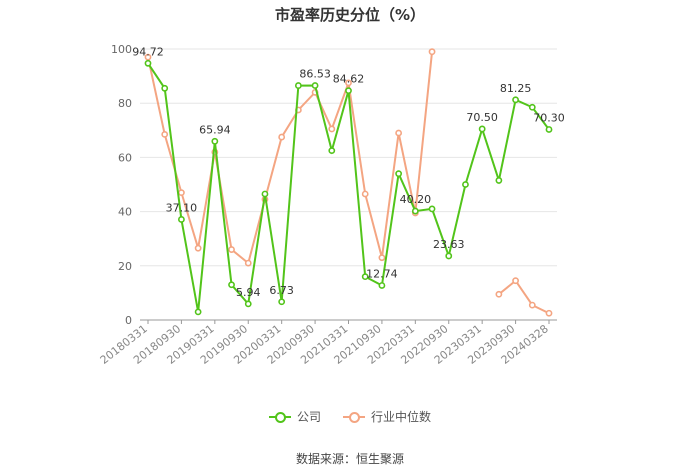 The width and height of the screenshot is (700, 474). I want to click on company-data-label: 6.73, so click(281, 290).